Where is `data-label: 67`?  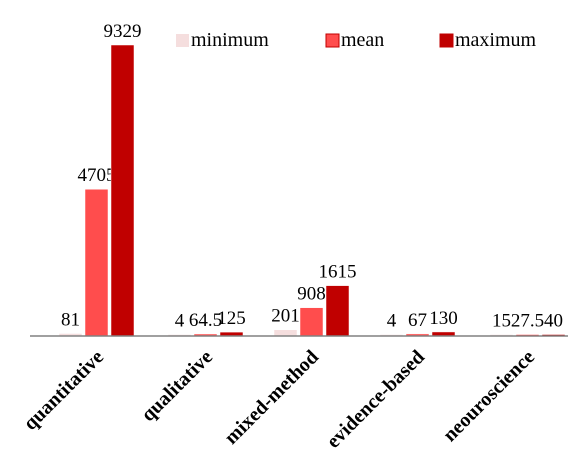
data-label: 67 is located at coordinates (417, 320).